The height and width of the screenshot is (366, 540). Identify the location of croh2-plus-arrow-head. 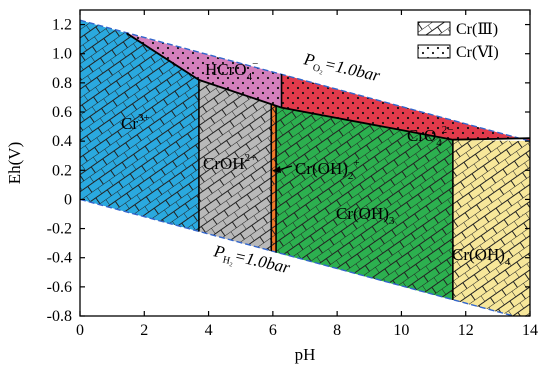
(276, 169).